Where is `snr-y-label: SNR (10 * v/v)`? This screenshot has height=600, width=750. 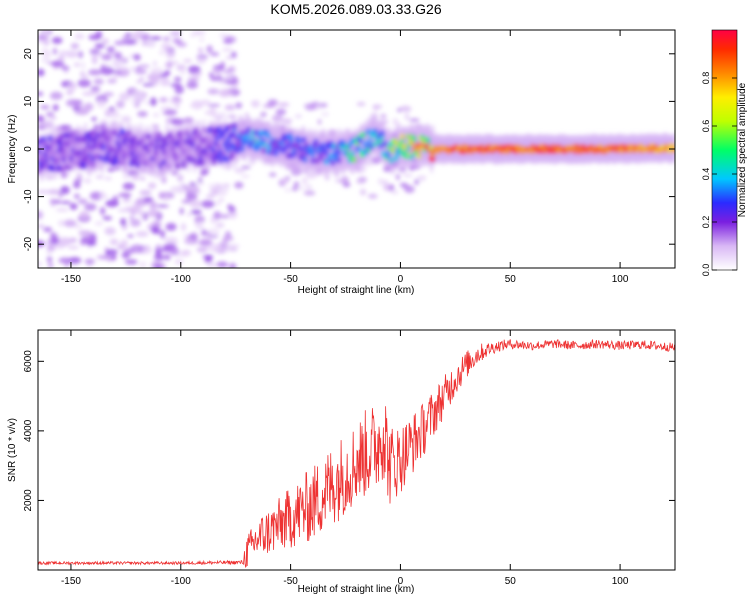 snr-y-label: SNR (10 * v/v) is located at coordinates (12, 450).